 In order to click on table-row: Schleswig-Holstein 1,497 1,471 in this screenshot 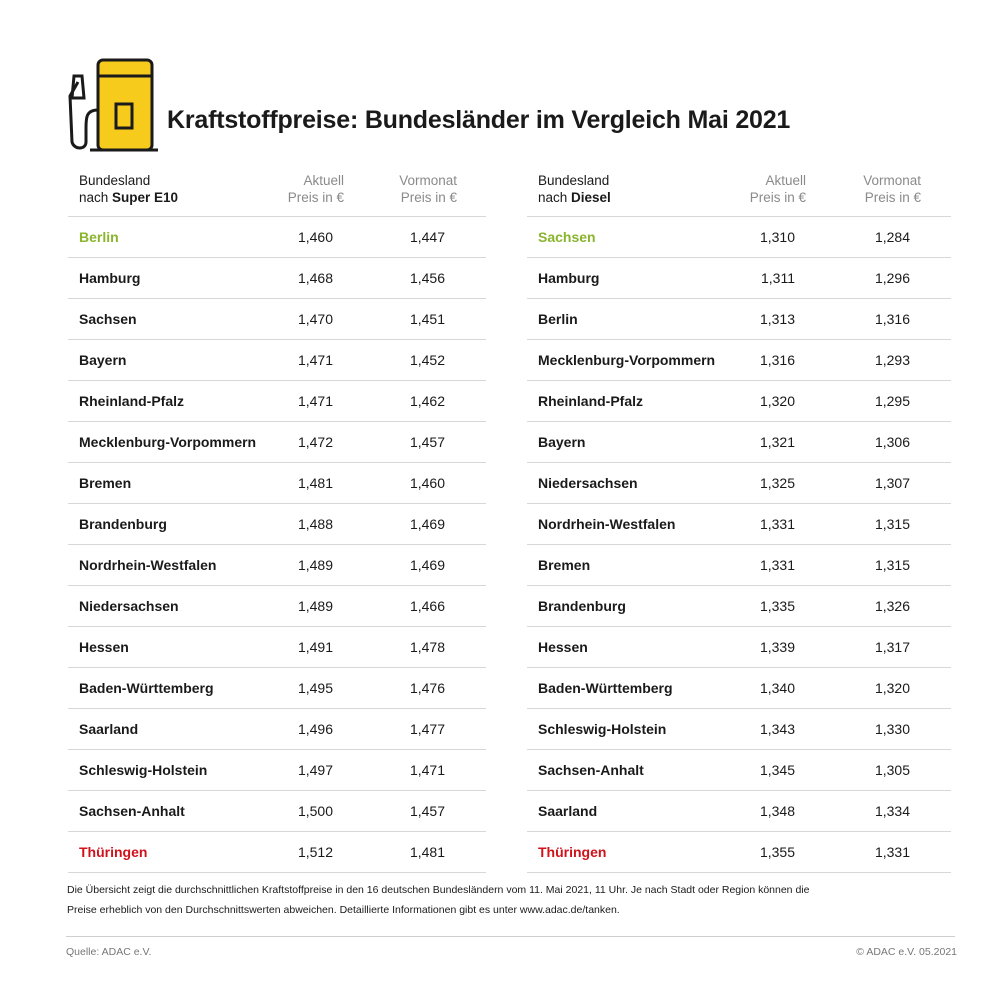, I will do `click(277, 770)`.